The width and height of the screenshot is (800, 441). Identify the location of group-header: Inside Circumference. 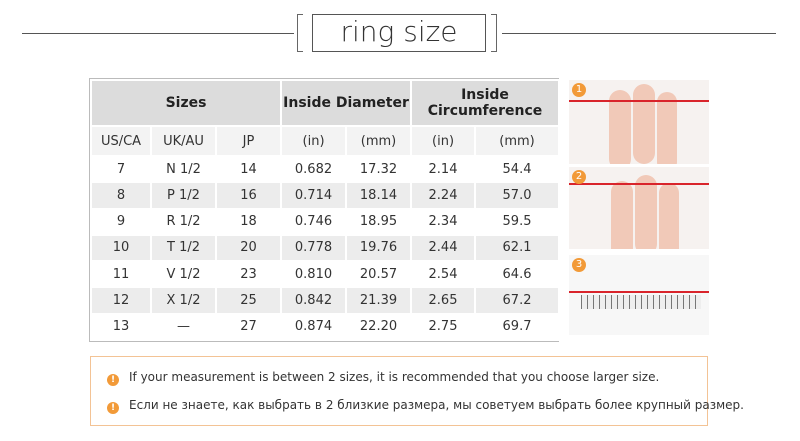
(485, 103).